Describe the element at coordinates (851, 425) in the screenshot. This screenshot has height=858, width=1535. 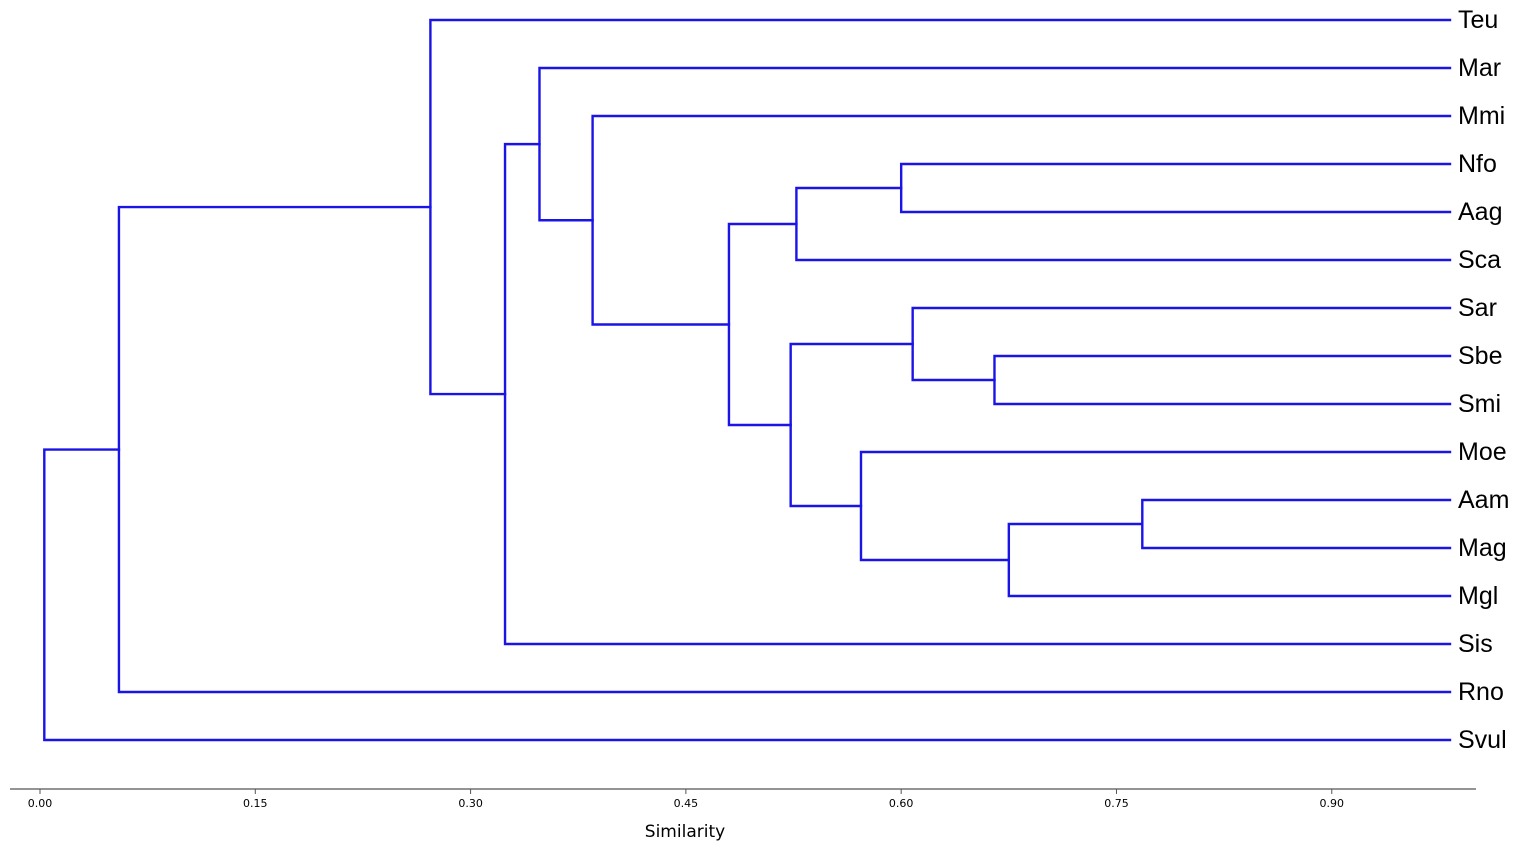
I see `branch-n8` at that location.